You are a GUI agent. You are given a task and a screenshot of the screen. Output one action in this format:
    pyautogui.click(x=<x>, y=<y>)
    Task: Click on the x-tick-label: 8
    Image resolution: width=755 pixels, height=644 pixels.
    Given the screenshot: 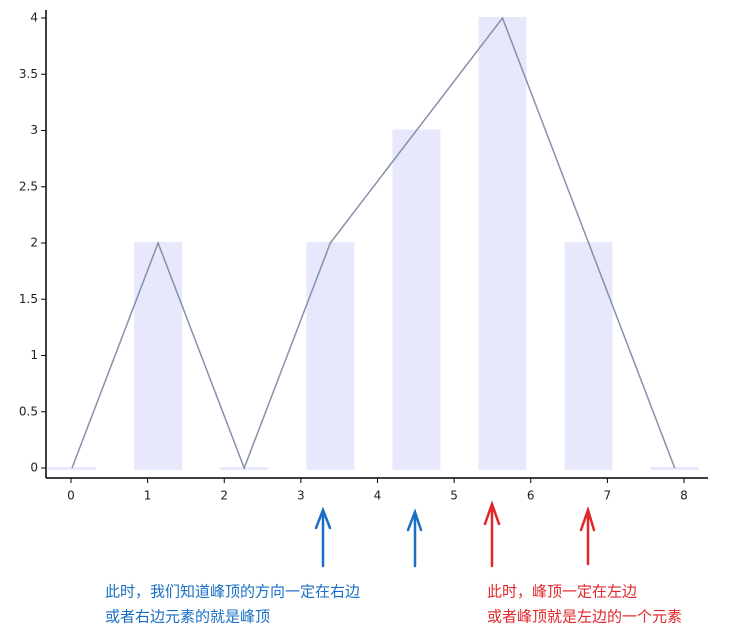 What is the action you would take?
    pyautogui.click(x=684, y=496)
    